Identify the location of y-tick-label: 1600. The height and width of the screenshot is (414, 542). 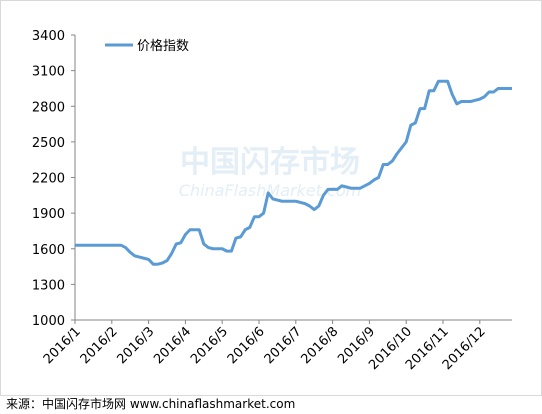
(48, 250).